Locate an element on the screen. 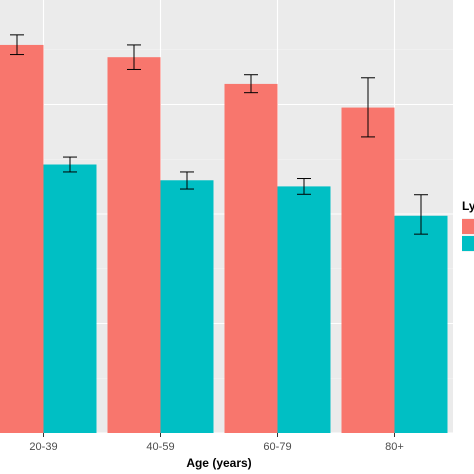  legend-title: Ly is located at coordinates (468, 206).